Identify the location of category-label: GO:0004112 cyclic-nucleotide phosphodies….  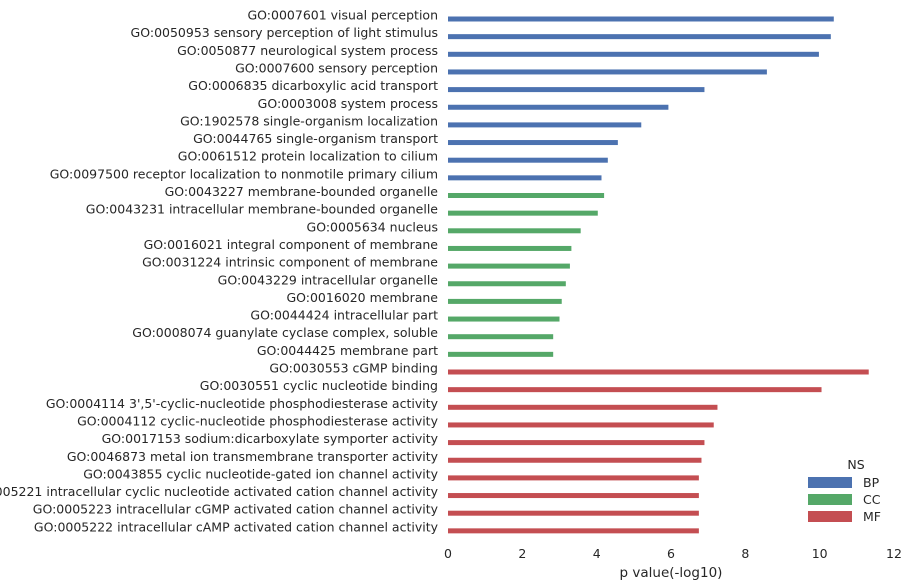
(258, 420).